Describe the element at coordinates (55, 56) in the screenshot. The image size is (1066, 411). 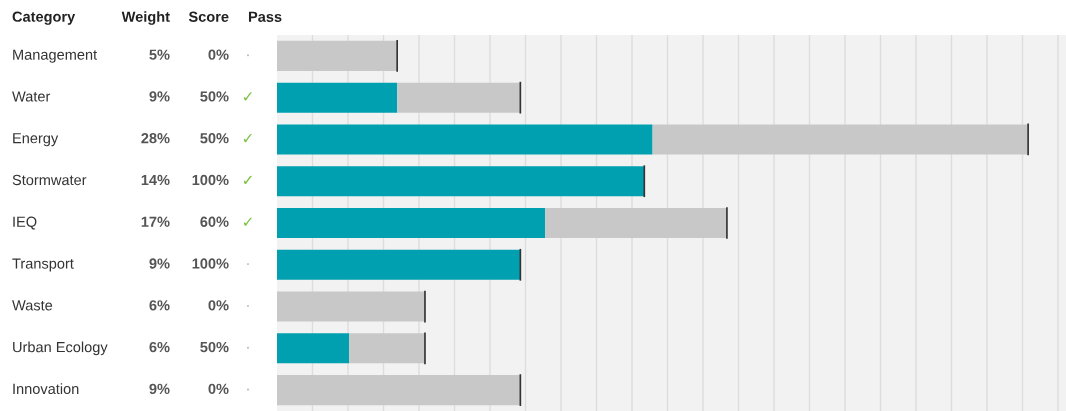
I see `y-tick-label: Management` at that location.